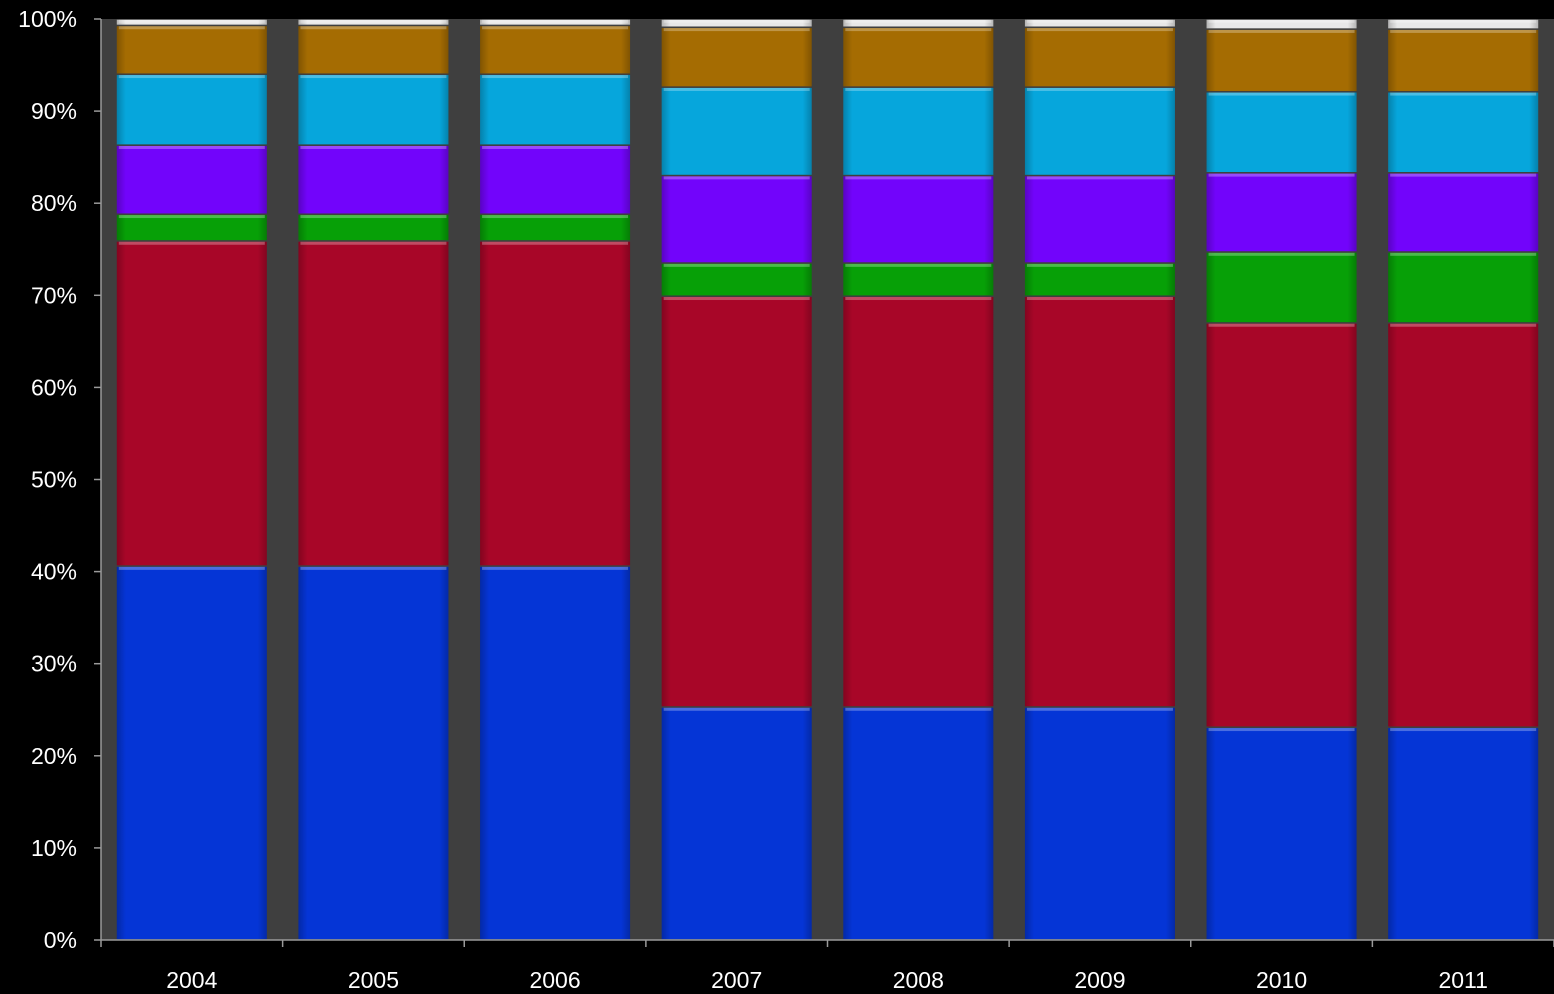 This screenshot has width=1554, height=994. What do you see at coordinates (918, 980) in the screenshot?
I see `x-tick-label: 2008` at bounding box center [918, 980].